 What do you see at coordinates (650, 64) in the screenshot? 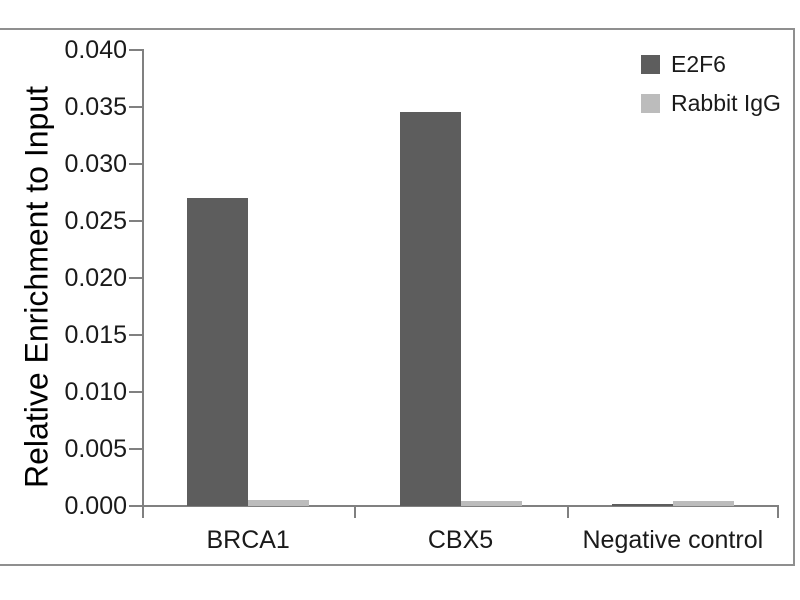
I see `legend-swatch-e2f6` at bounding box center [650, 64].